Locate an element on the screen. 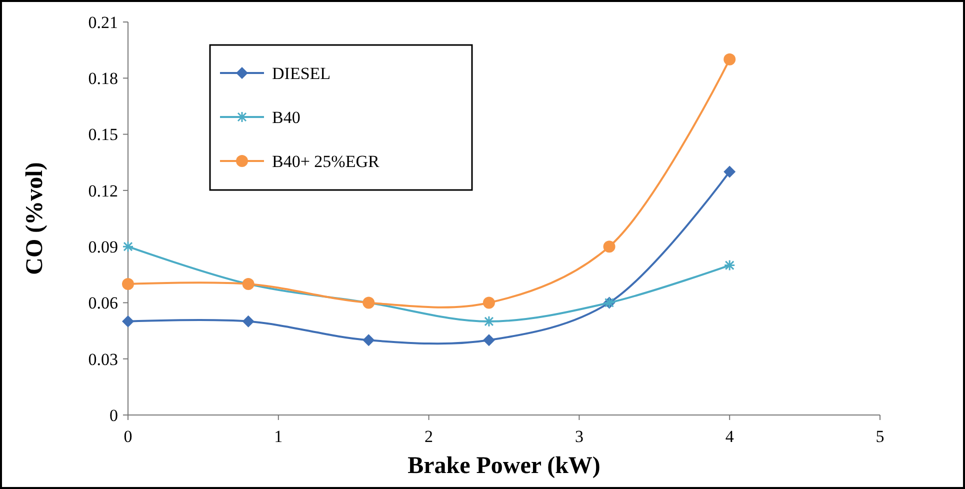 The width and height of the screenshot is (965, 489). x-tick-label: 5 is located at coordinates (880, 436).